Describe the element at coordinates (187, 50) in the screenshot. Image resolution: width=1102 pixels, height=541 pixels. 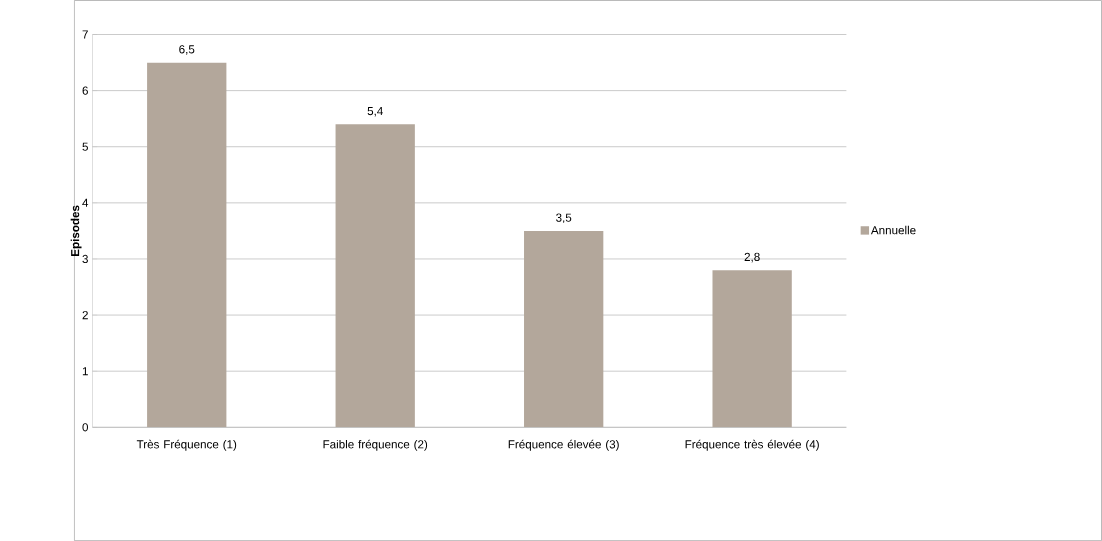
I see `data-label: 6,5` at that location.